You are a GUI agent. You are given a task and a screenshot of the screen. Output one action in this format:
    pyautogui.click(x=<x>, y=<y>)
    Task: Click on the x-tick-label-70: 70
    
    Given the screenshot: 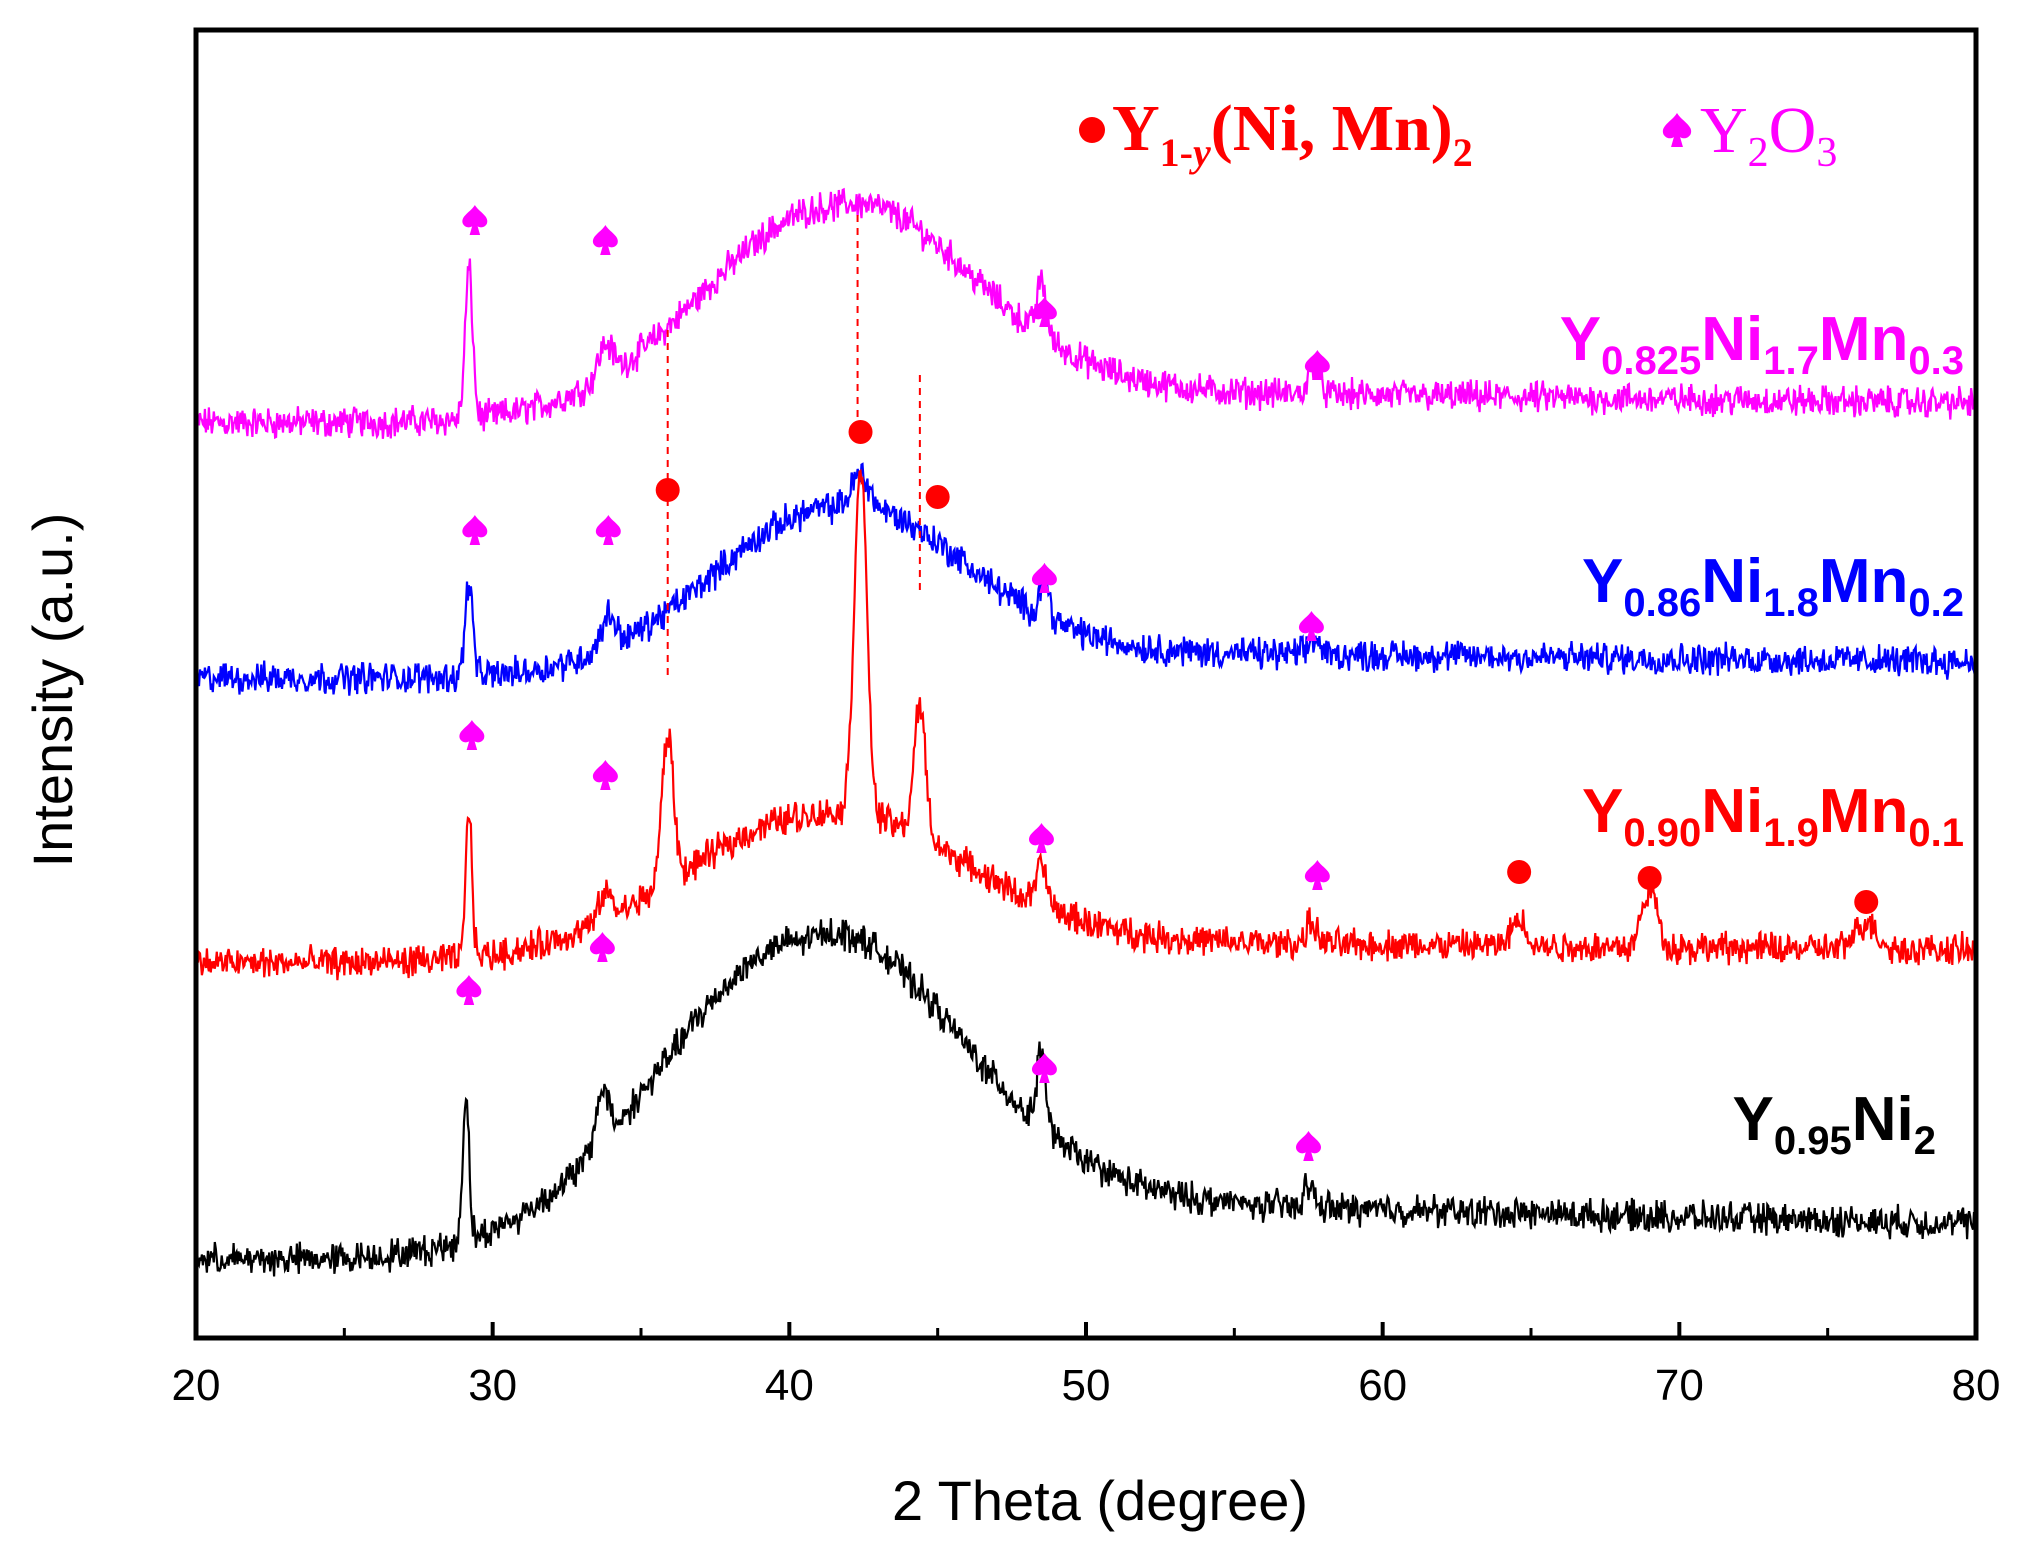 What is the action you would take?
    pyautogui.click(x=1679, y=1385)
    